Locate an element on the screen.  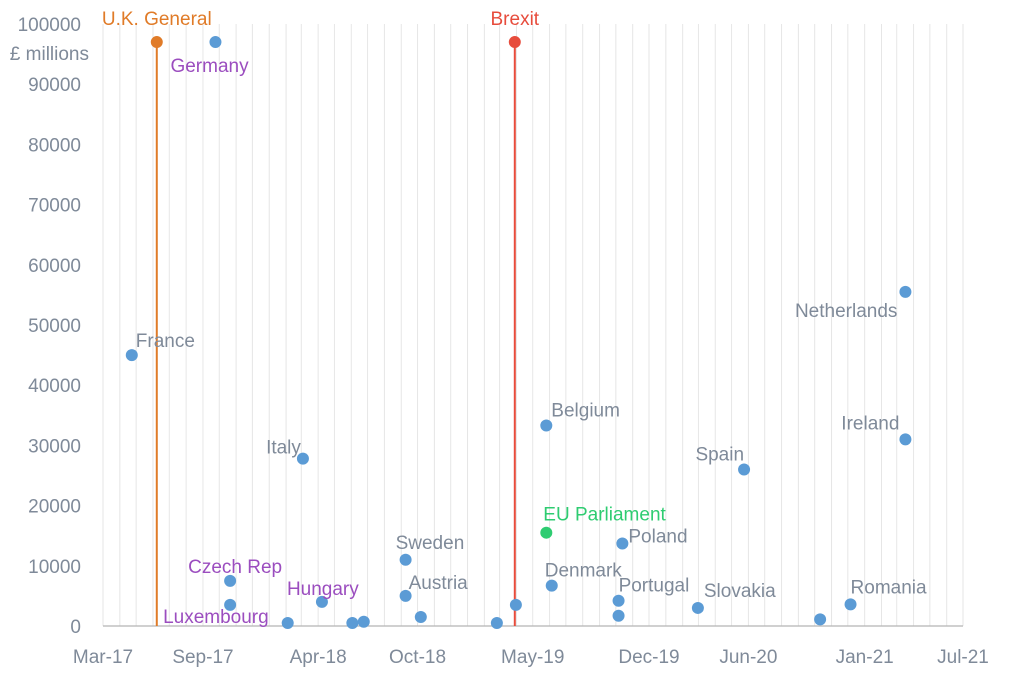
y-tick-label: 20000 is located at coordinates (54, 507).